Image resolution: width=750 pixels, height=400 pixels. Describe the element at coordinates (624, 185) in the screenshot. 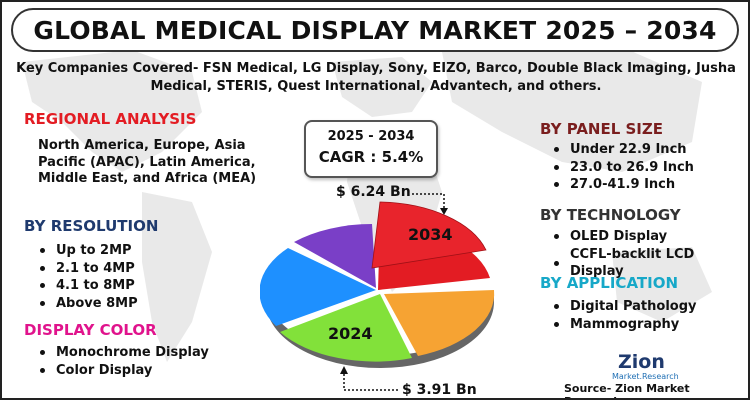

I see `list-item: 27.0-41.9 Inch` at that location.